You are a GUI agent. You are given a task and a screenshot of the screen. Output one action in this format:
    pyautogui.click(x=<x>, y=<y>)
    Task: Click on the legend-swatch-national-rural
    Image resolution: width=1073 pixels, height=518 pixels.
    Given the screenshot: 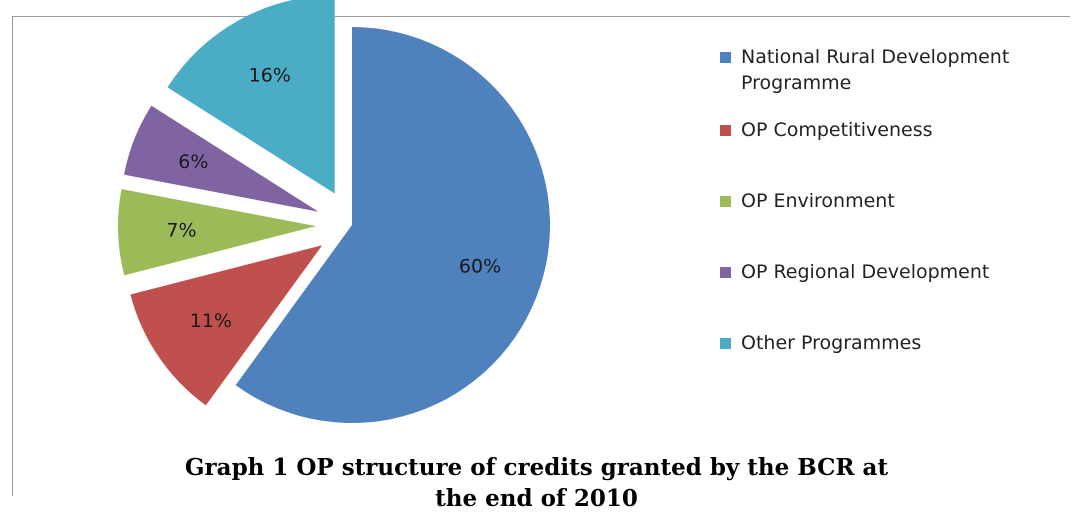 What is the action you would take?
    pyautogui.click(x=725, y=57)
    